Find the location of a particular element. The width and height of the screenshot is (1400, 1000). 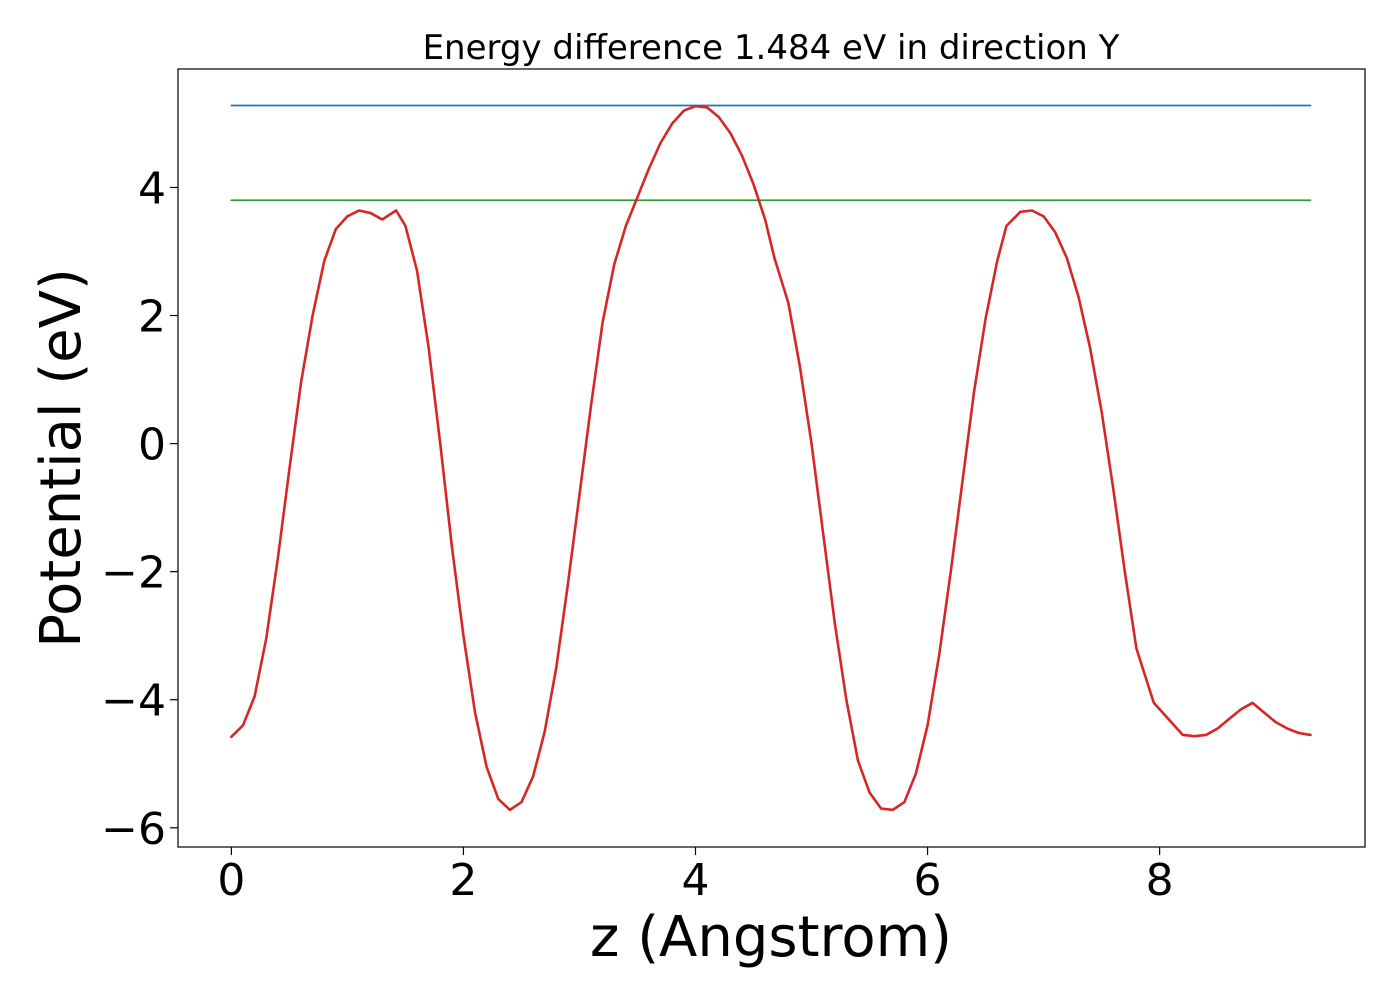

x-tick-label: 0 is located at coordinates (231, 880).